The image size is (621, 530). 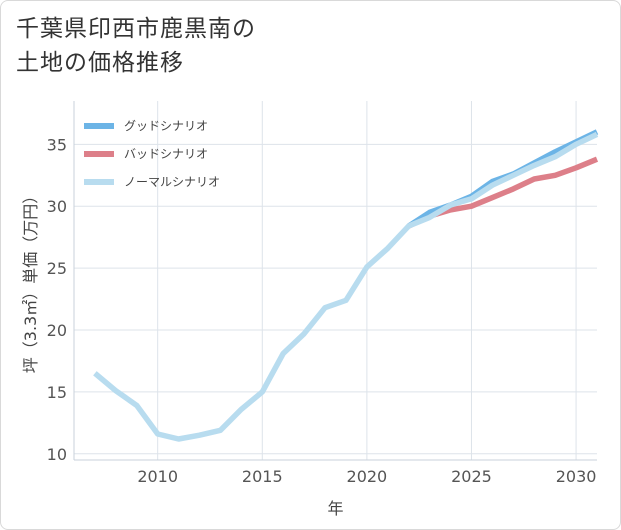 What do you see at coordinates (57, 268) in the screenshot?
I see `y-tick-label: 25` at bounding box center [57, 268].